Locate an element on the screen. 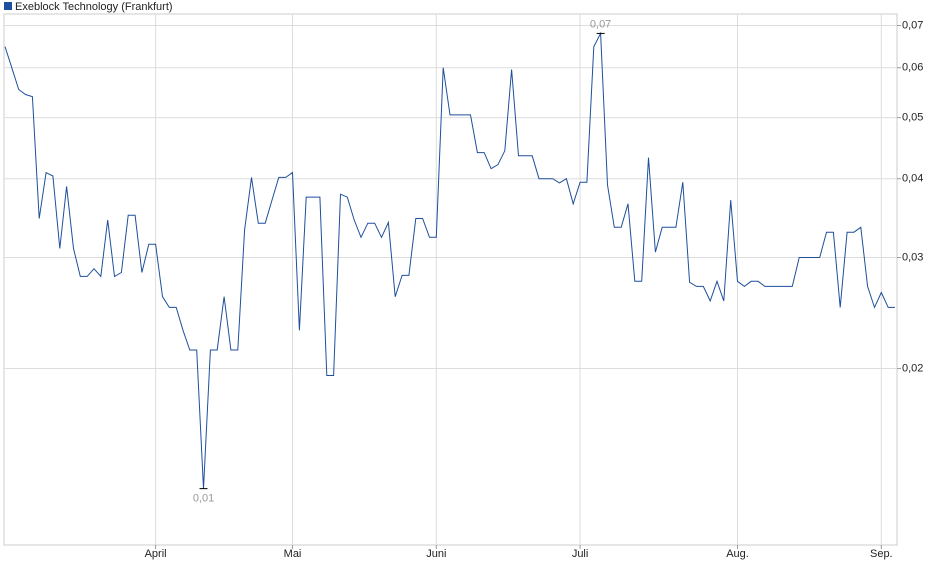 The height and width of the screenshot is (579, 940). x-tick-label: Juli is located at coordinates (580, 554).